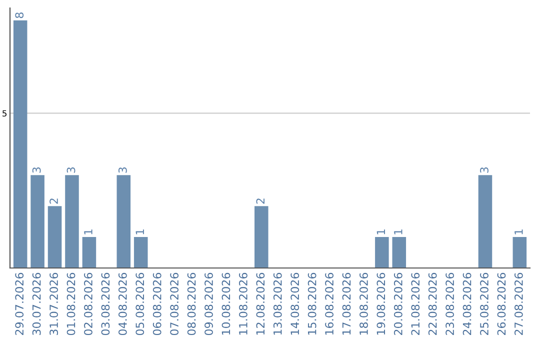  I want to click on x-tick-label: 01.08.2026, so click(71, 304).